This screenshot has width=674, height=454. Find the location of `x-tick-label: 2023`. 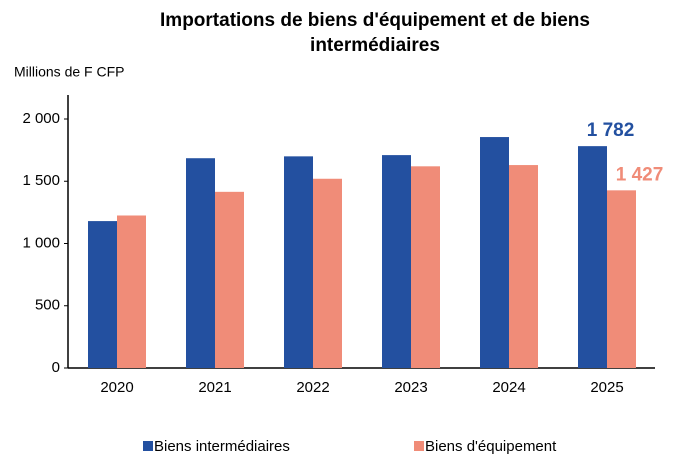

x-tick-label: 2023 is located at coordinates (410, 387).